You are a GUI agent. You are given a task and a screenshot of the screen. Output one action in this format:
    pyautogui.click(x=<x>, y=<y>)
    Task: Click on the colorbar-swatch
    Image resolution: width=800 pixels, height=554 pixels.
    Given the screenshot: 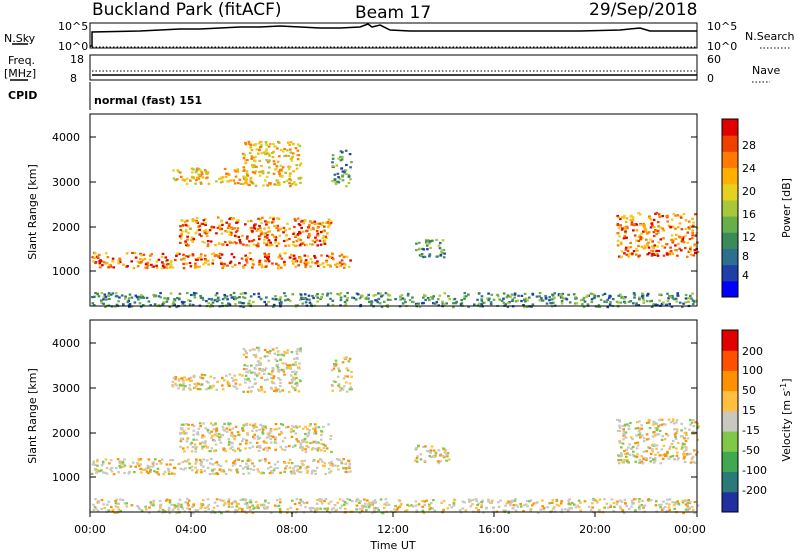 What is the action you would take?
    pyautogui.click(x=730, y=257)
    